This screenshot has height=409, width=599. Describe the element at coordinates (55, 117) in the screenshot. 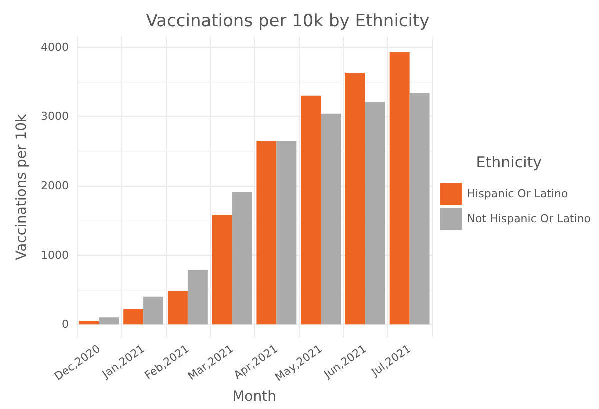

I see `y-tick-label: 3000` at that location.